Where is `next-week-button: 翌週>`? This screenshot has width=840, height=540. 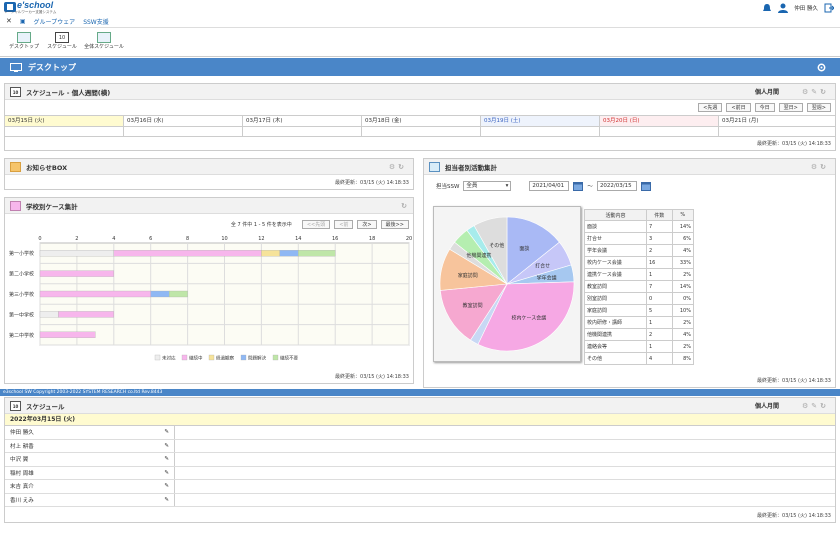
next-week-button: 翌週> is located at coordinates (818, 107).